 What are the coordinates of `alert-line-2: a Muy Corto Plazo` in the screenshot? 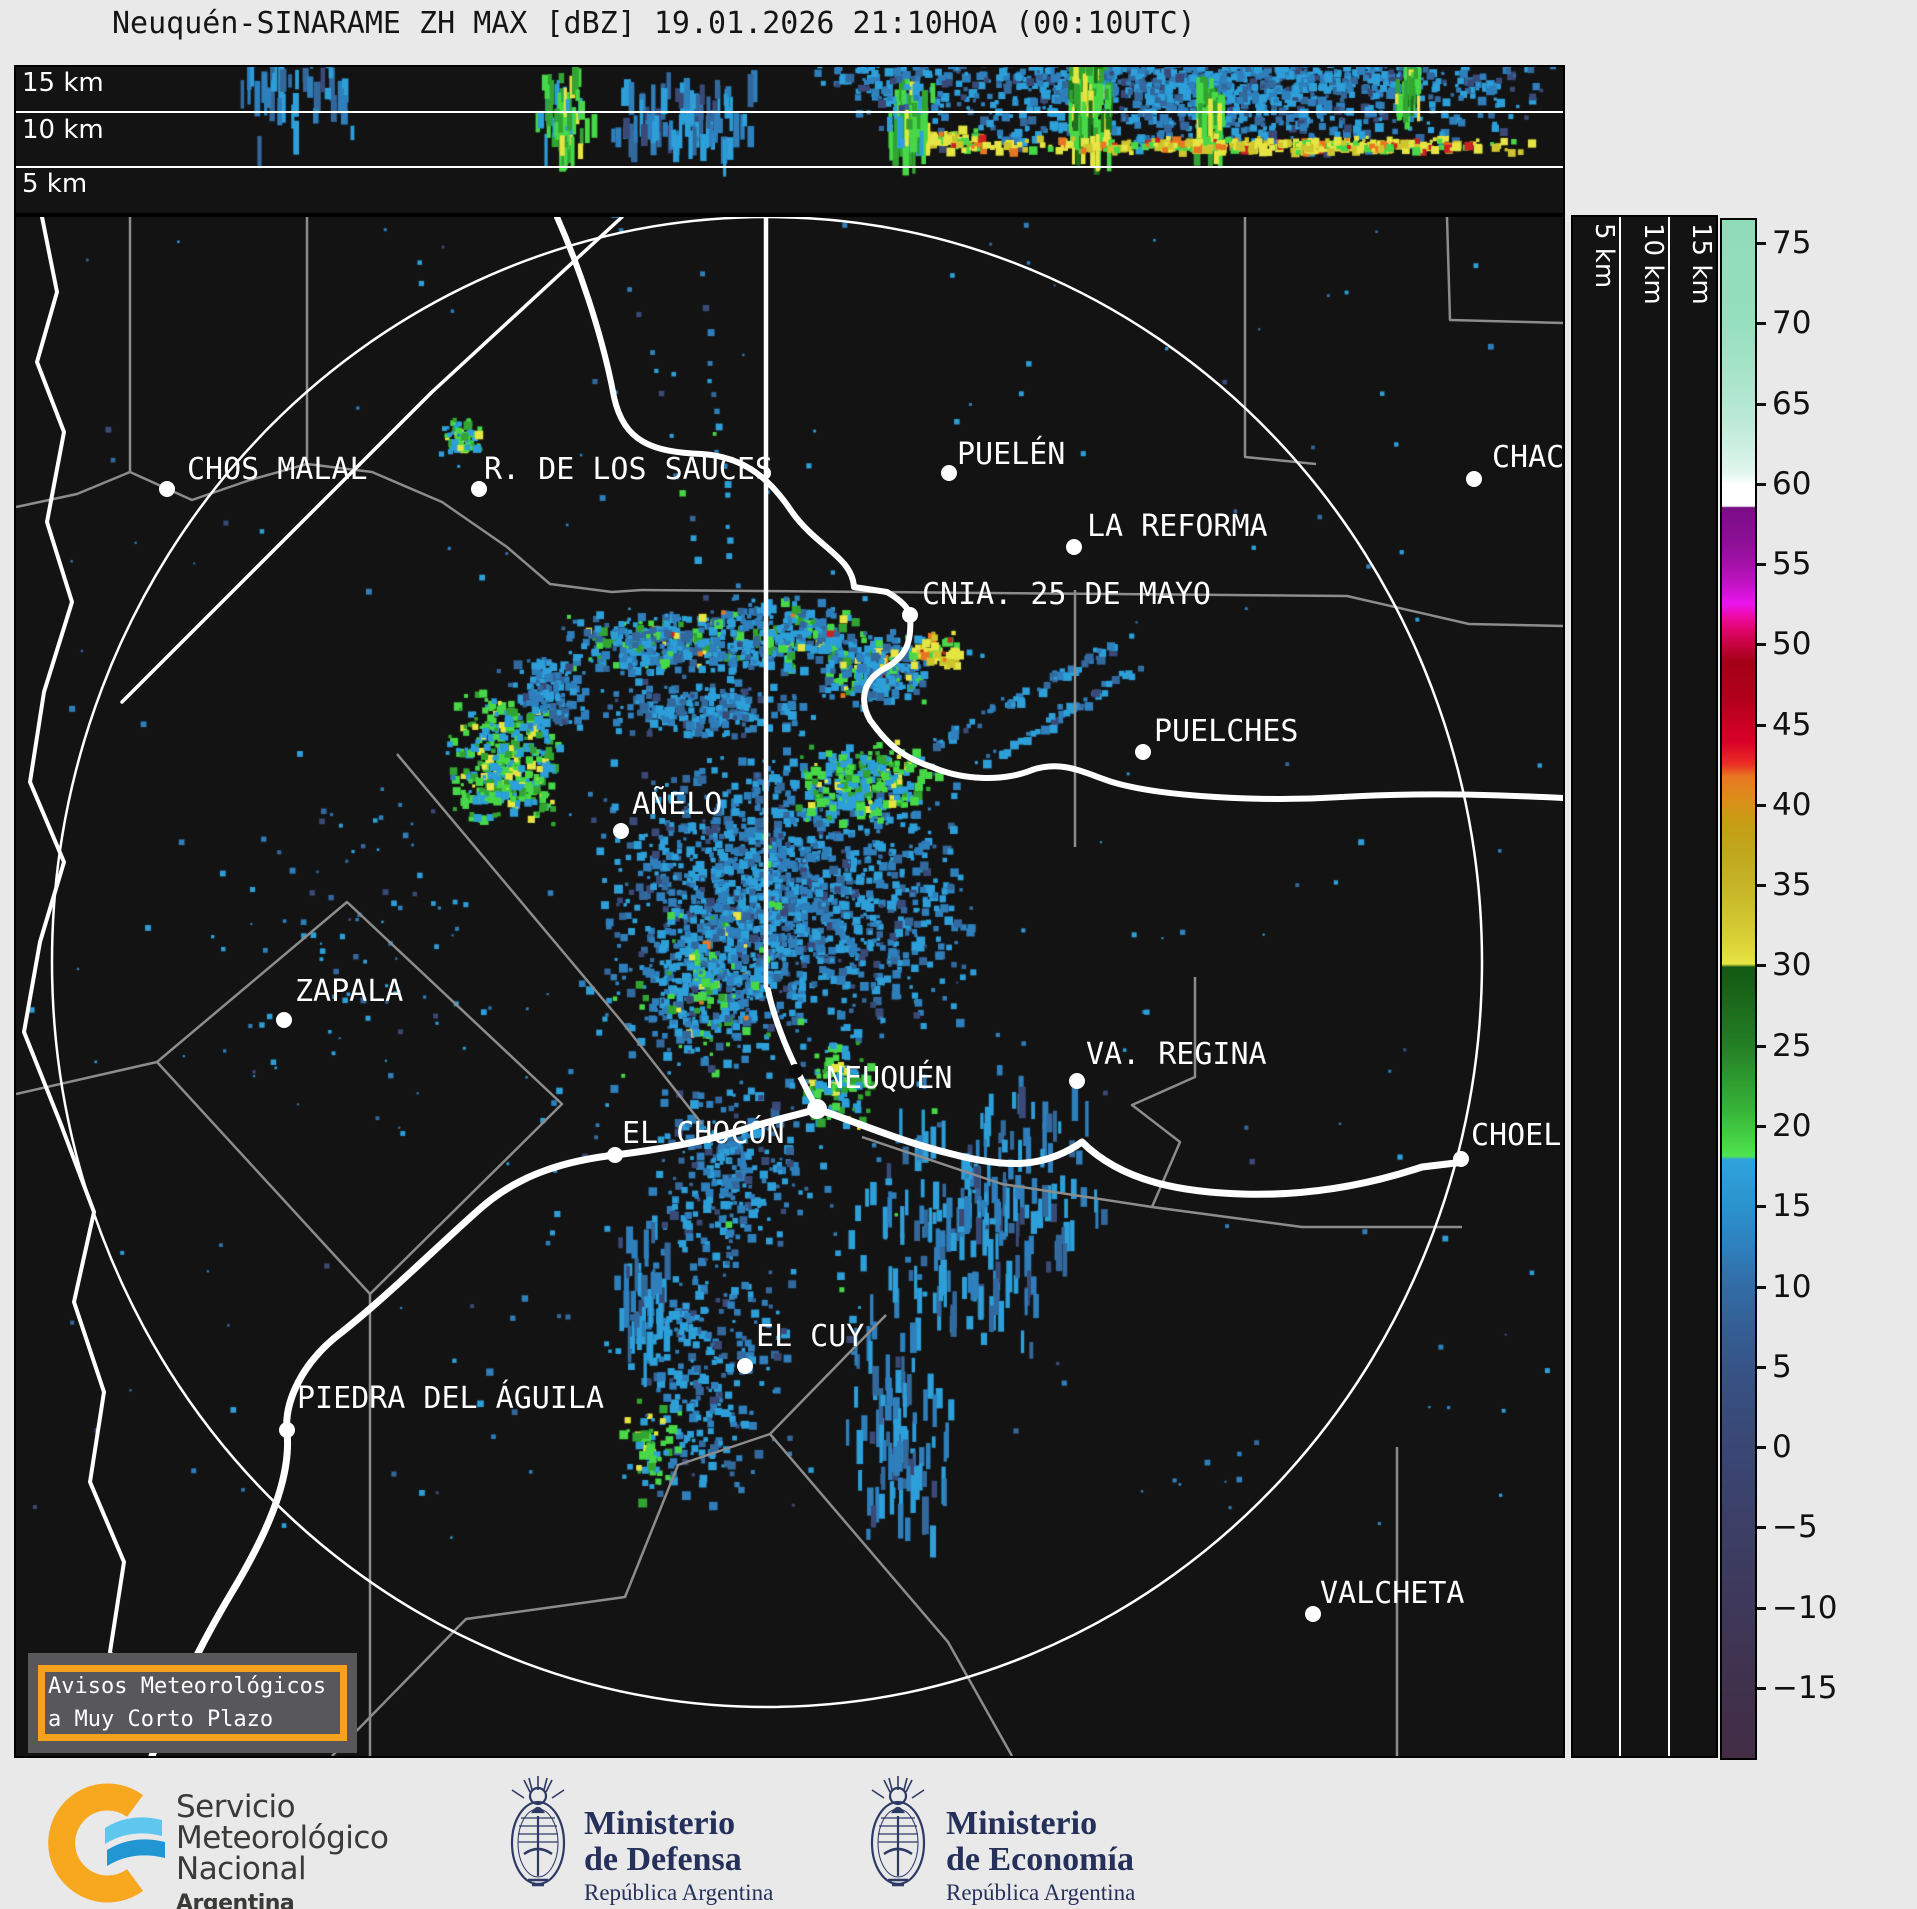 It's located at (161, 1719).